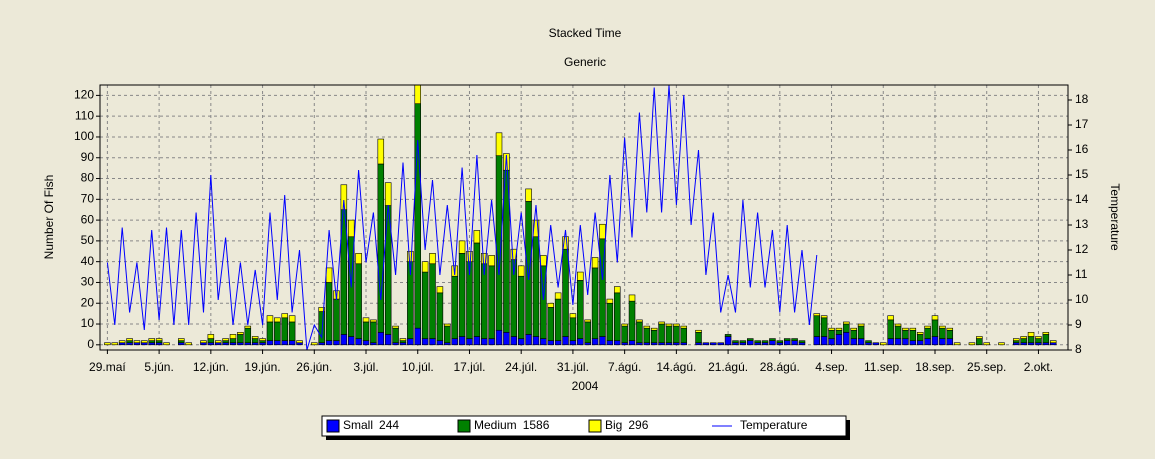 Image resolution: width=1155 pixels, height=459 pixels. Describe the element at coordinates (585, 62) in the screenshot. I see `chart-subtitle: Generic` at that location.